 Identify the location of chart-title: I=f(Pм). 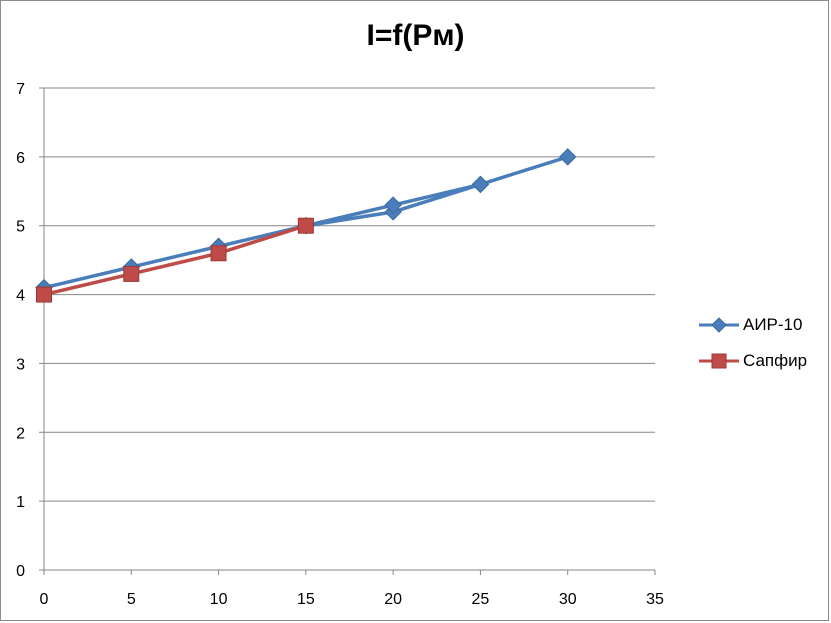
(415, 35).